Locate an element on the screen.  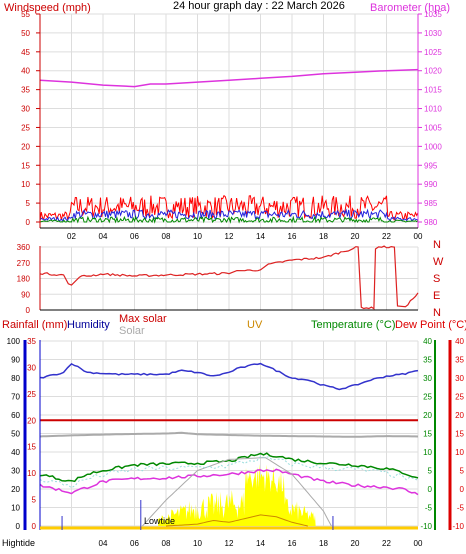
feelslike-line is located at coordinates (229, 472).